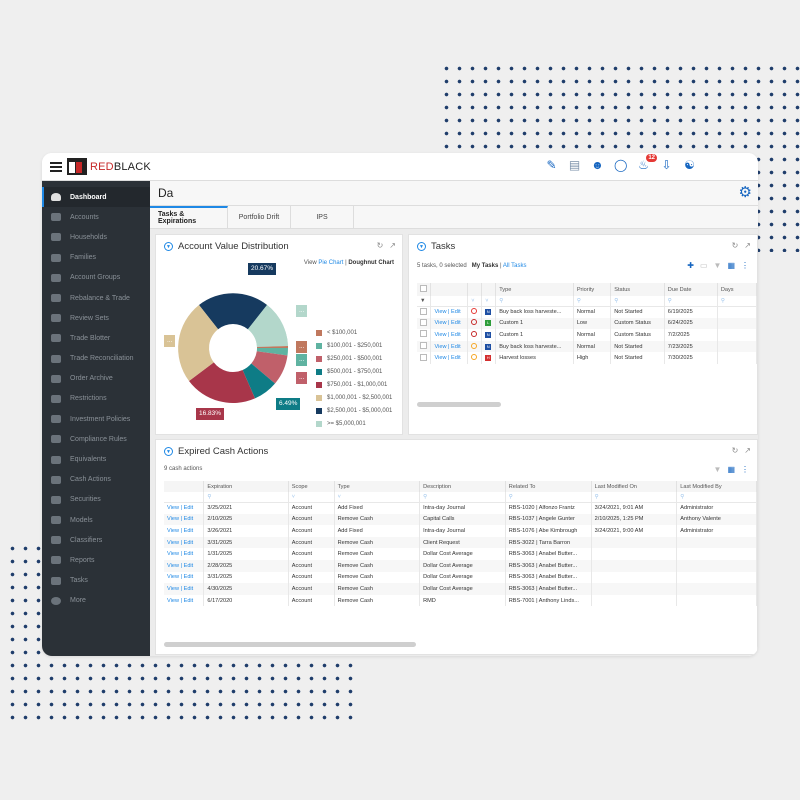  Describe the element at coordinates (96, 520) in the screenshot. I see `sidebar-item-models: Models` at that location.